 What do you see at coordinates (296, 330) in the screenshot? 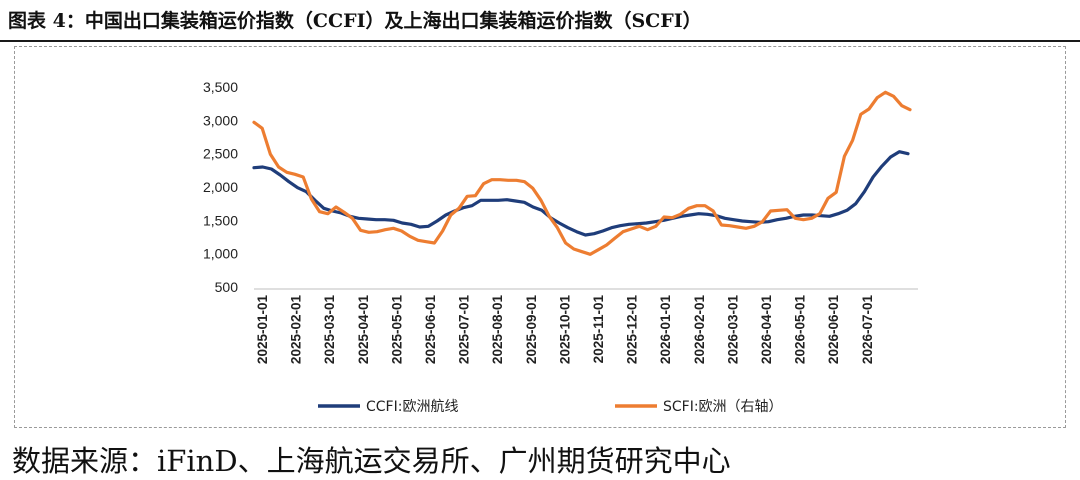
I see `x-tick-label: 2025-02-01` at bounding box center [296, 330].